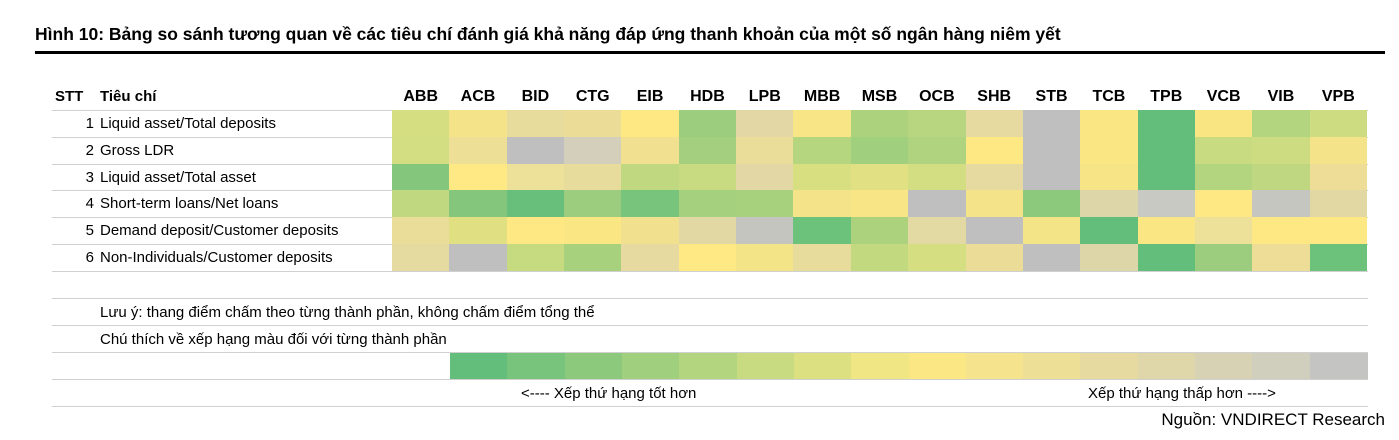 Image resolution: width=1399 pixels, height=440 pixels. I want to click on bank-header: ABB, so click(420, 96).